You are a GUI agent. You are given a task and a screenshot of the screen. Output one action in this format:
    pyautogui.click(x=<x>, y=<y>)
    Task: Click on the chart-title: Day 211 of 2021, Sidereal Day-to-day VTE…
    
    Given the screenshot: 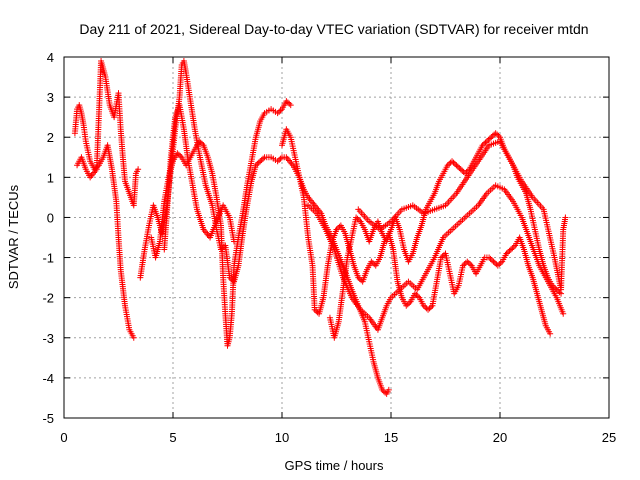 What is the action you would take?
    pyautogui.click(x=333, y=29)
    